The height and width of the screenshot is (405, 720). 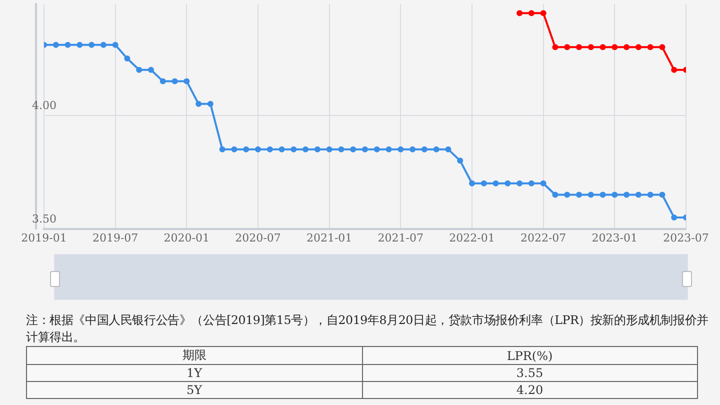 What do you see at coordinates (44, 105) in the screenshot?
I see `y-tick-label: 4.00` at bounding box center [44, 105].